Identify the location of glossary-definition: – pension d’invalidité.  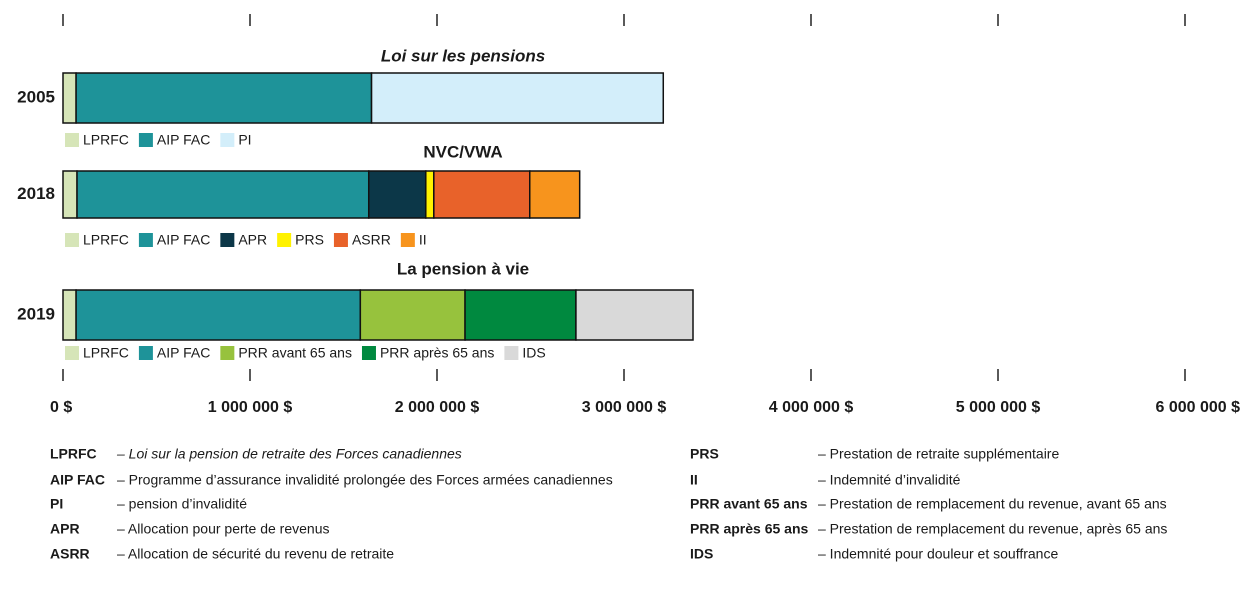
(182, 504).